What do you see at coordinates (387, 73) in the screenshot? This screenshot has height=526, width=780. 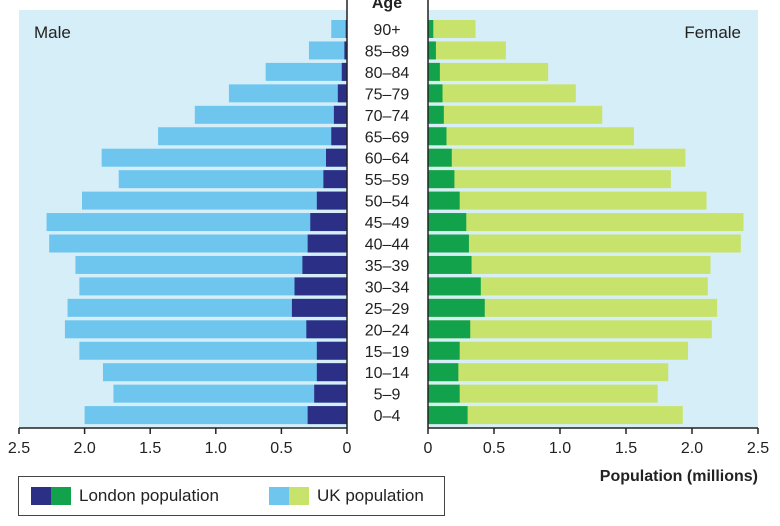 I see `age-category-label: 80–84` at bounding box center [387, 73].